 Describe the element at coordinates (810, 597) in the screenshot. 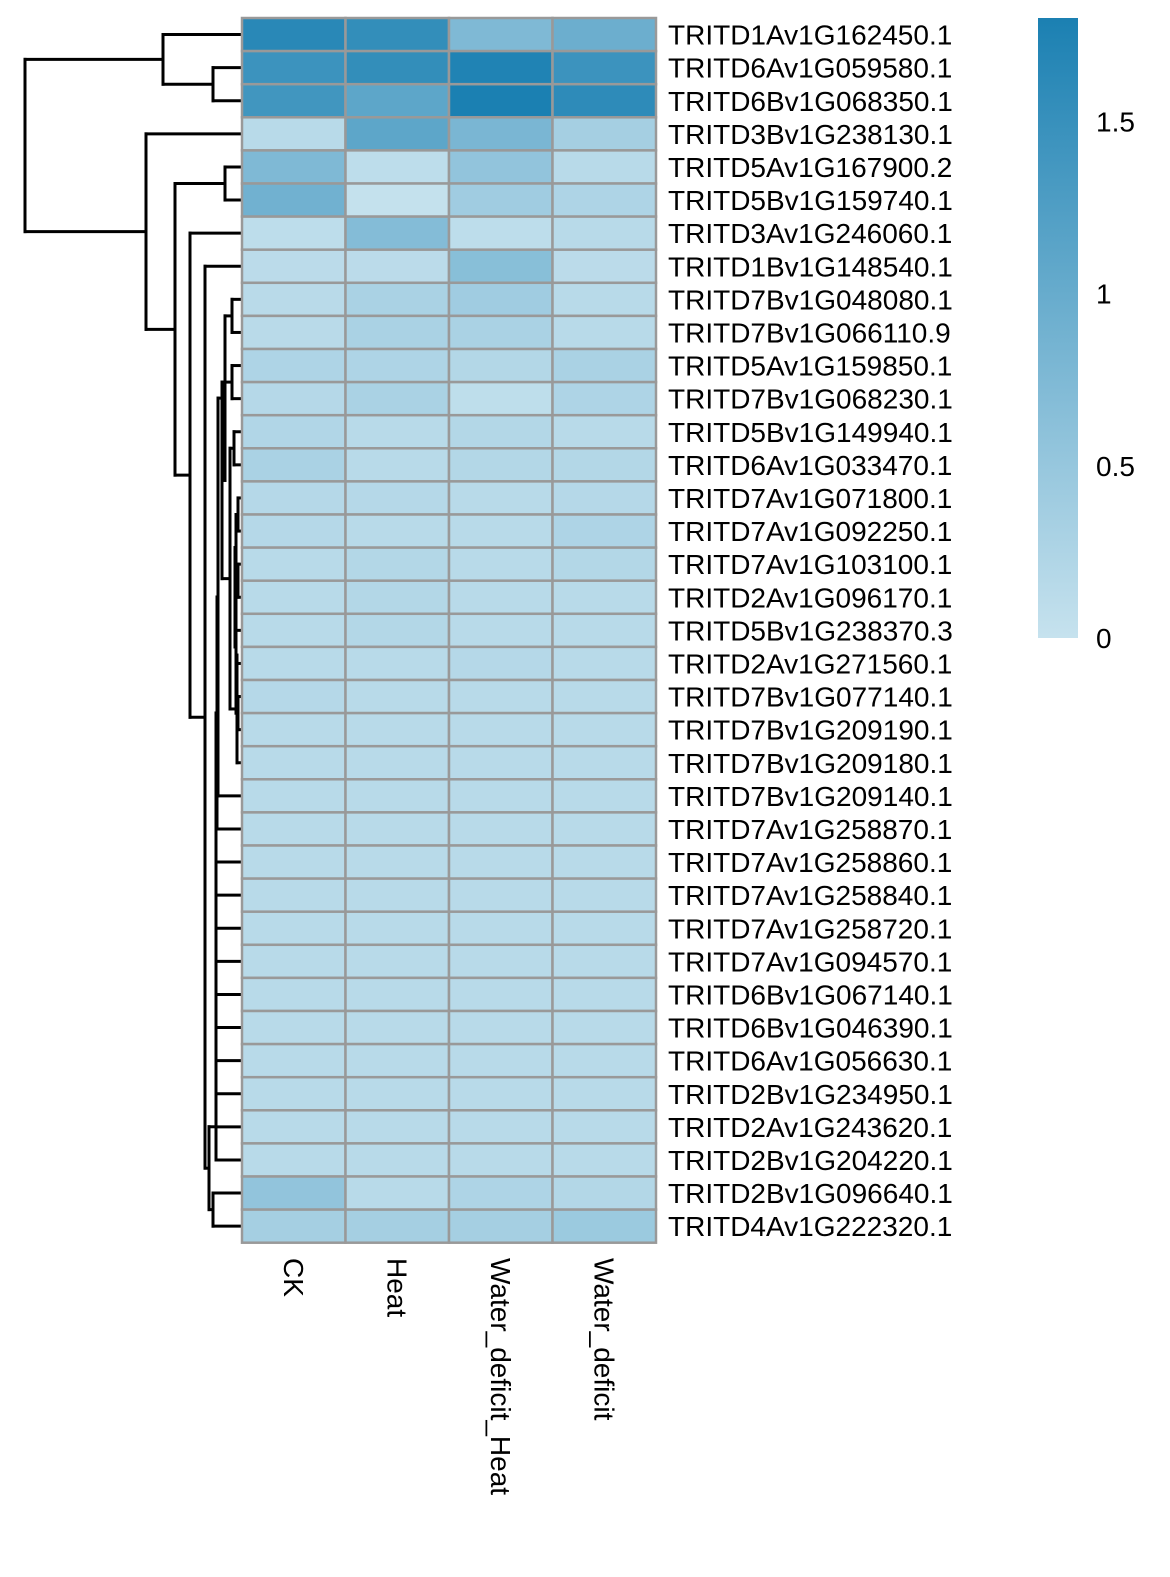

I see `row-label: TRITD2Av1G096170.1` at that location.